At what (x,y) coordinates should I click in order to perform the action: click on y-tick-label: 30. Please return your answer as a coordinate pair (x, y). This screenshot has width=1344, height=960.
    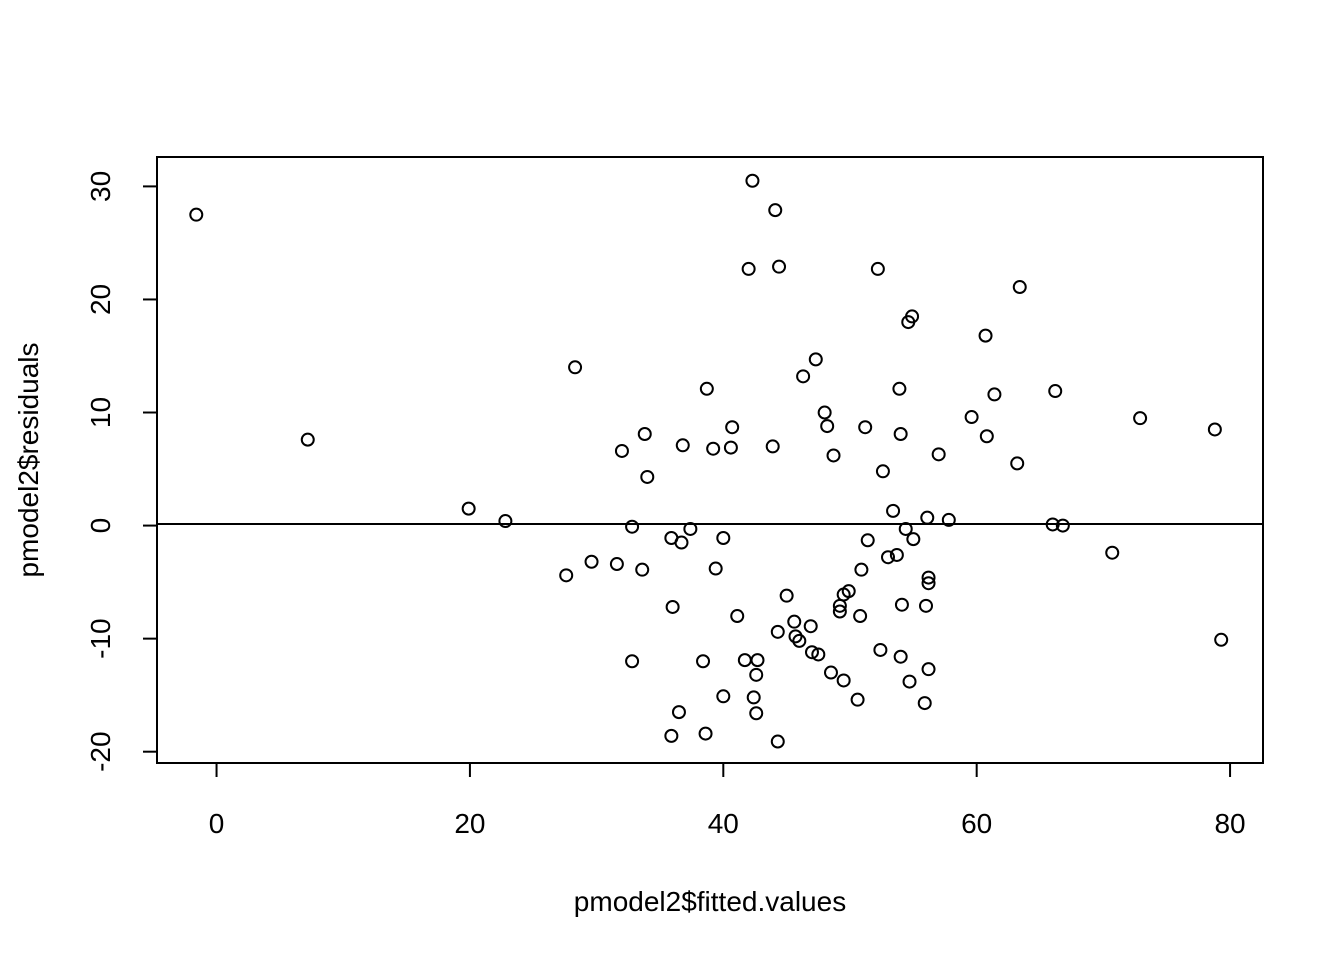
    Looking at the image, I should click on (100, 186).